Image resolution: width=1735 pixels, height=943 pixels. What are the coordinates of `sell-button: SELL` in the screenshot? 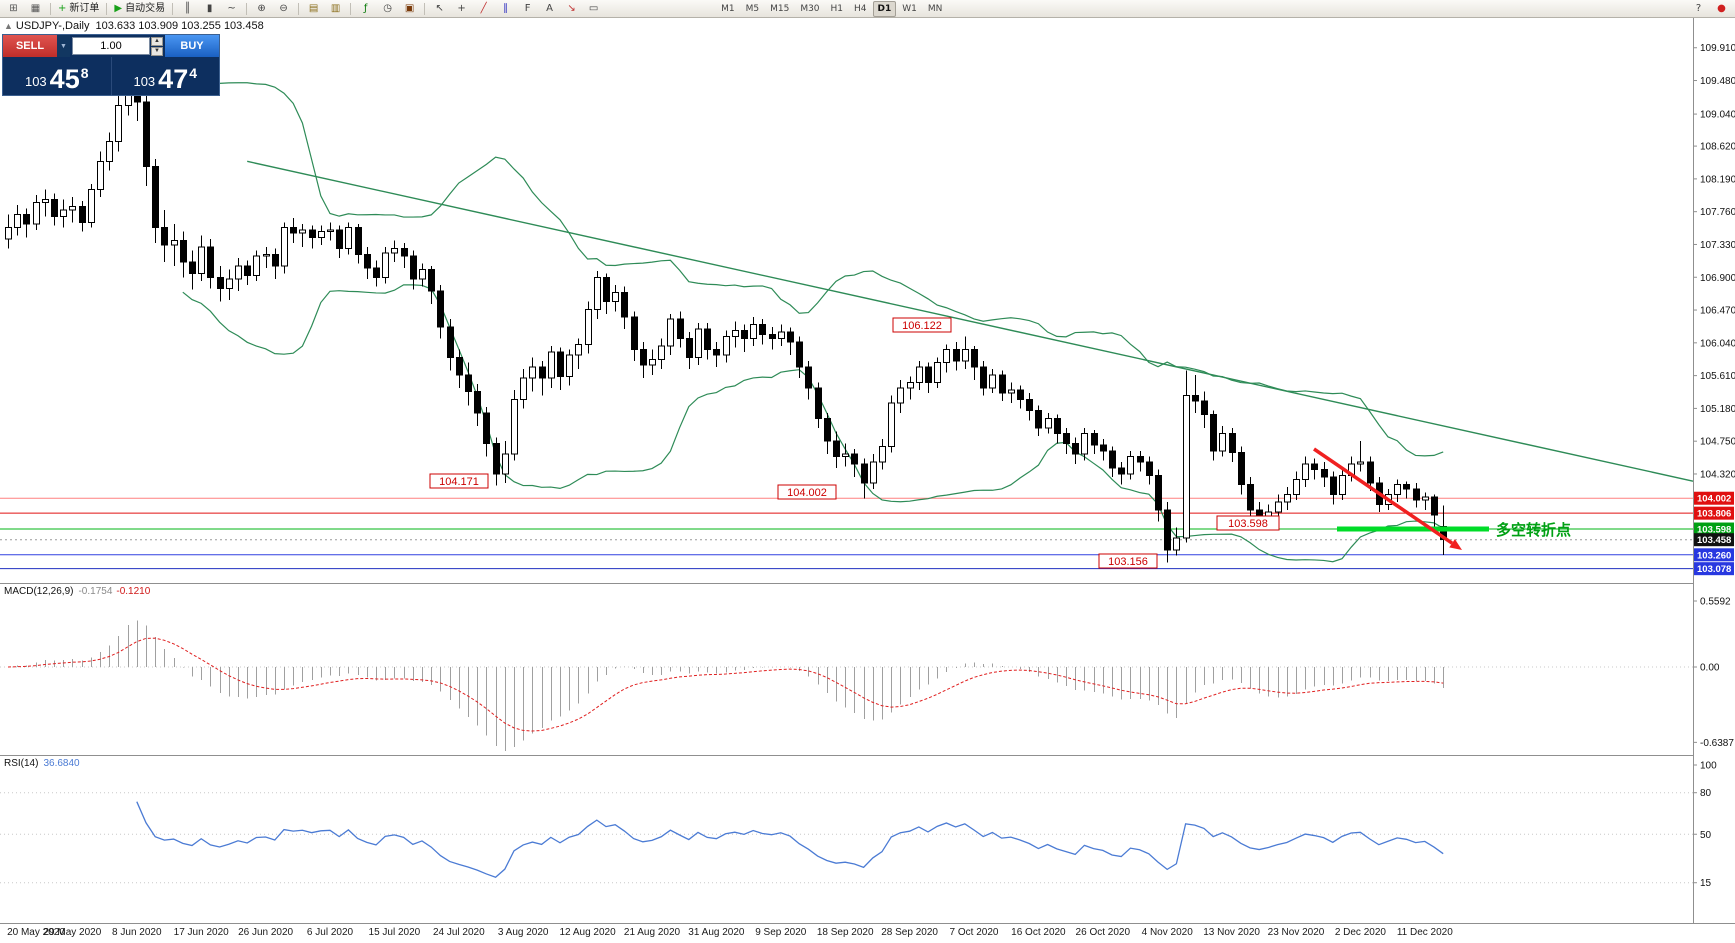 It's located at (30, 46).